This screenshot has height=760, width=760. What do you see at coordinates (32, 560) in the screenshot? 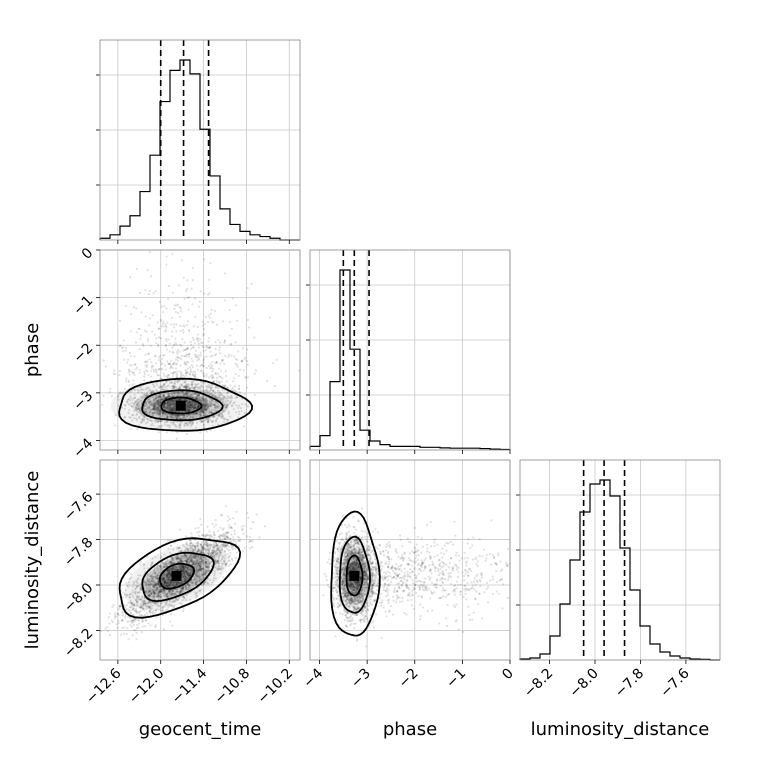
I see `ylabel-luminosity-distance: luminosity_distance` at bounding box center [32, 560].